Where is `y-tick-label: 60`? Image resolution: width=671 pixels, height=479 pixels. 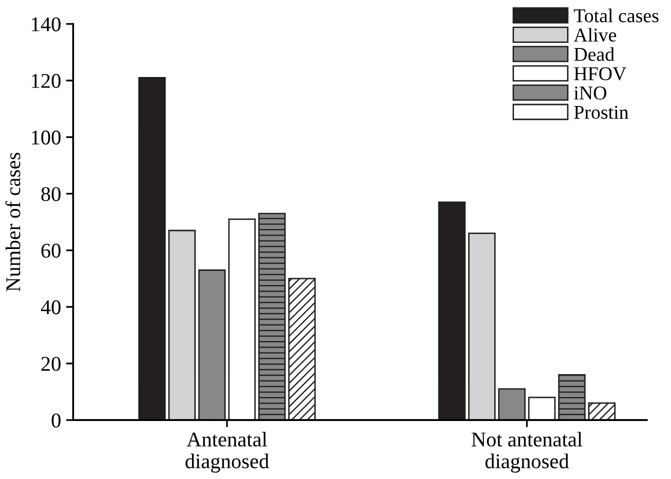 y-tick-label: 60 is located at coordinates (51, 251).